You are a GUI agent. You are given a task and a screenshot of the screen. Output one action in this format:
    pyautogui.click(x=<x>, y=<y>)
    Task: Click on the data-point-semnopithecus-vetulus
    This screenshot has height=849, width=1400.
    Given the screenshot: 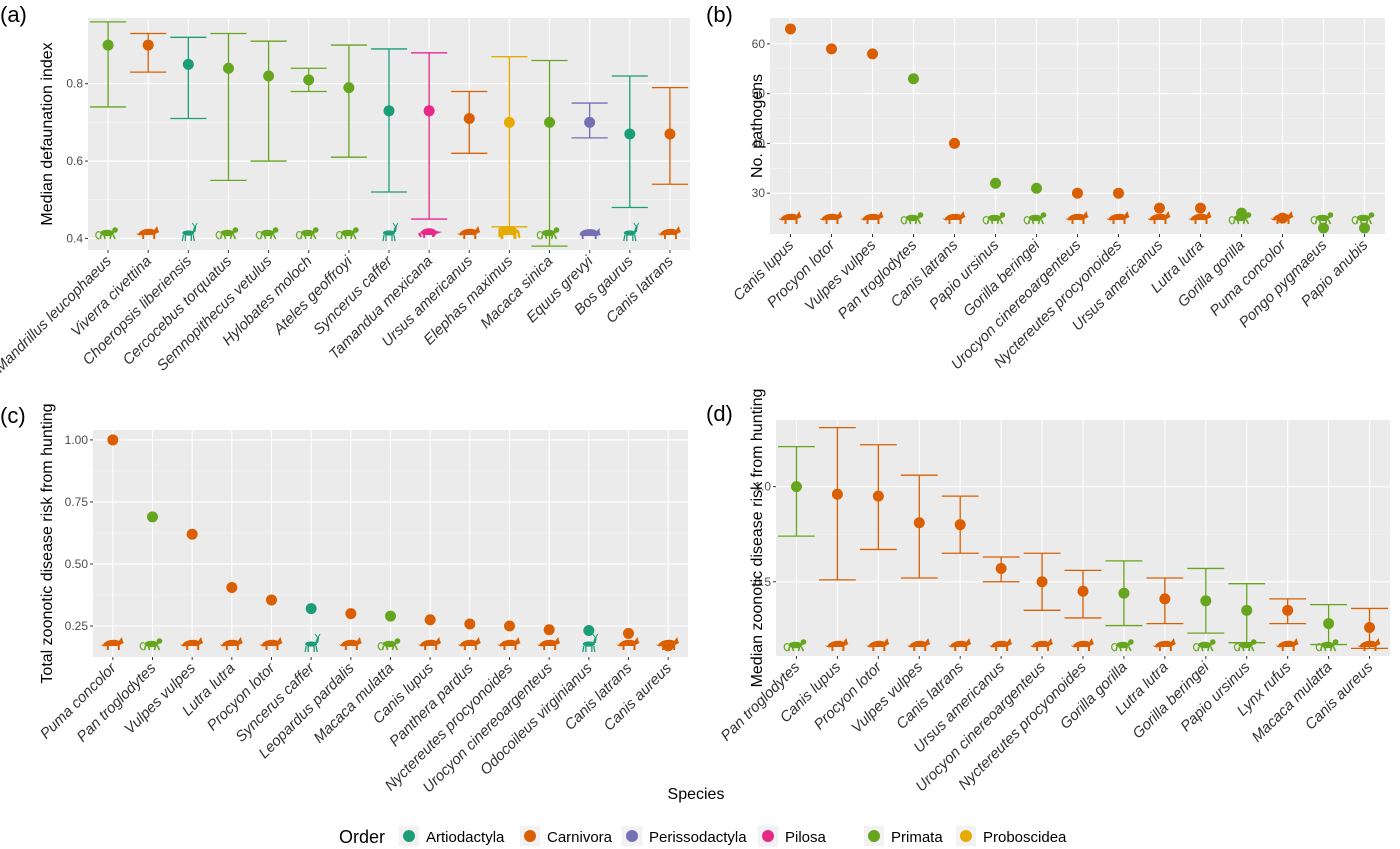 What is the action you would take?
    pyautogui.click(x=269, y=76)
    